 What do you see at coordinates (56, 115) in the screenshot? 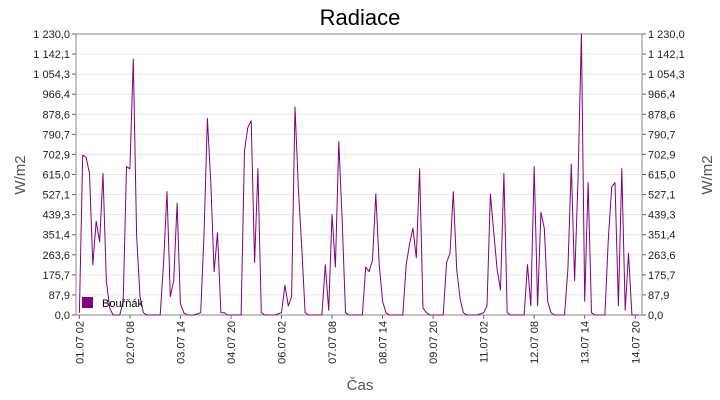
I see `y-tick-label-left: 878,6` at bounding box center [56, 115].